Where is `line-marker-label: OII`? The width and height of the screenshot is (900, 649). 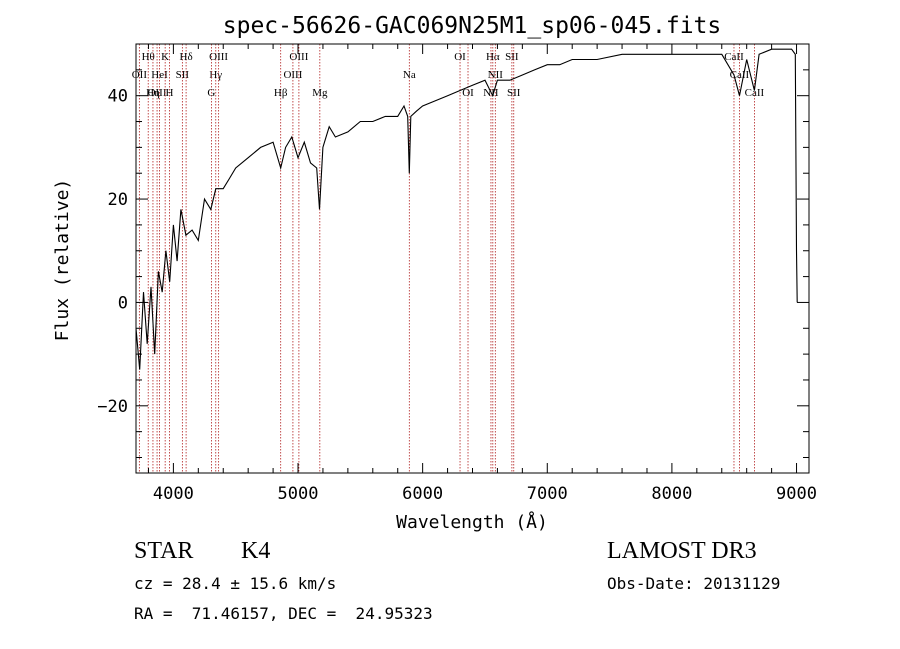
line-marker-label: OII is located at coordinates (140, 75).